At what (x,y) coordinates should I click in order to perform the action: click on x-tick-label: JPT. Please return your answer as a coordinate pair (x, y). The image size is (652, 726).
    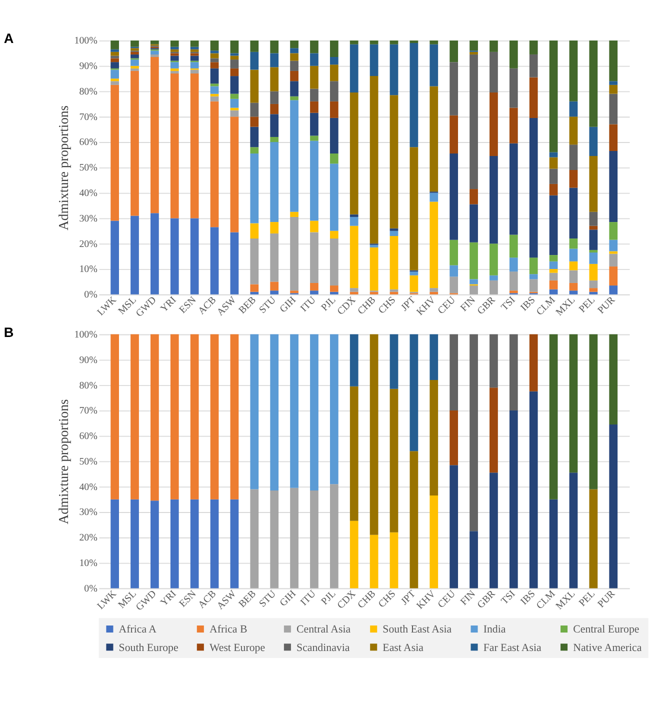
    Looking at the image, I should click on (408, 304).